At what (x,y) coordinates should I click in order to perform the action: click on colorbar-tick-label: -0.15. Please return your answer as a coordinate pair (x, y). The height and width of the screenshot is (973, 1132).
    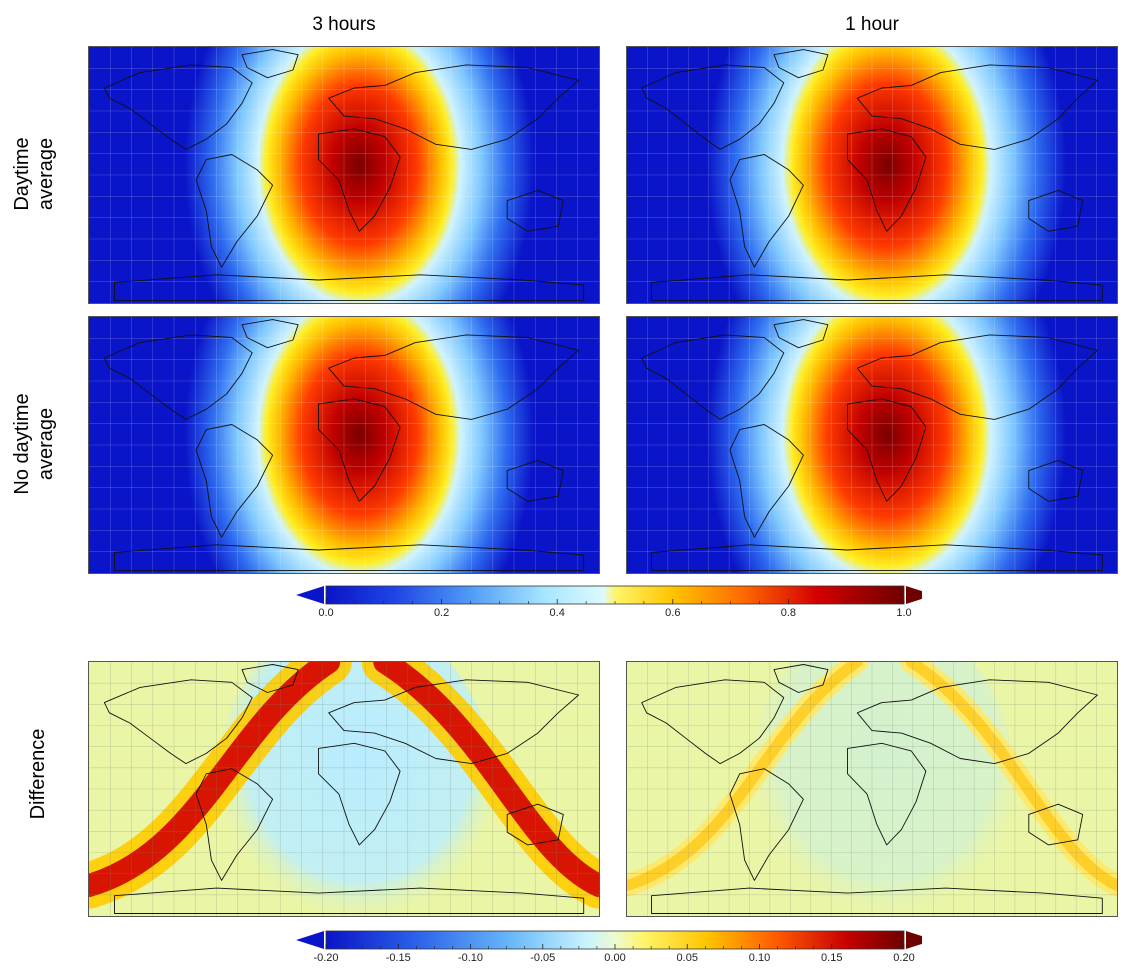
    Looking at the image, I should click on (398, 958).